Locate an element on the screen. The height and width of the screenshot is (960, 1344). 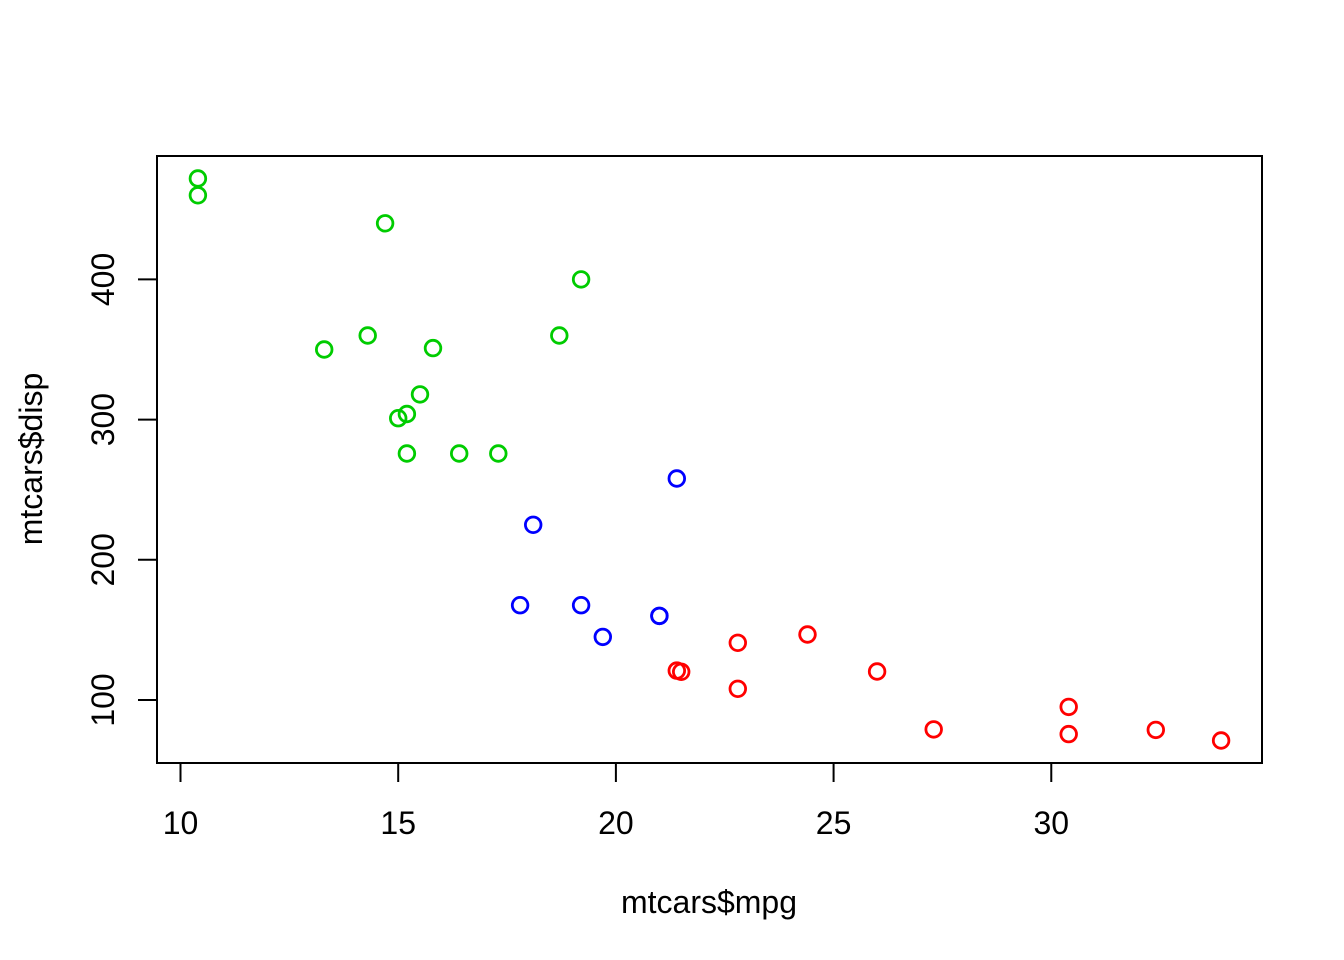
y-axis-tick-label: 200 is located at coordinates (103, 559).